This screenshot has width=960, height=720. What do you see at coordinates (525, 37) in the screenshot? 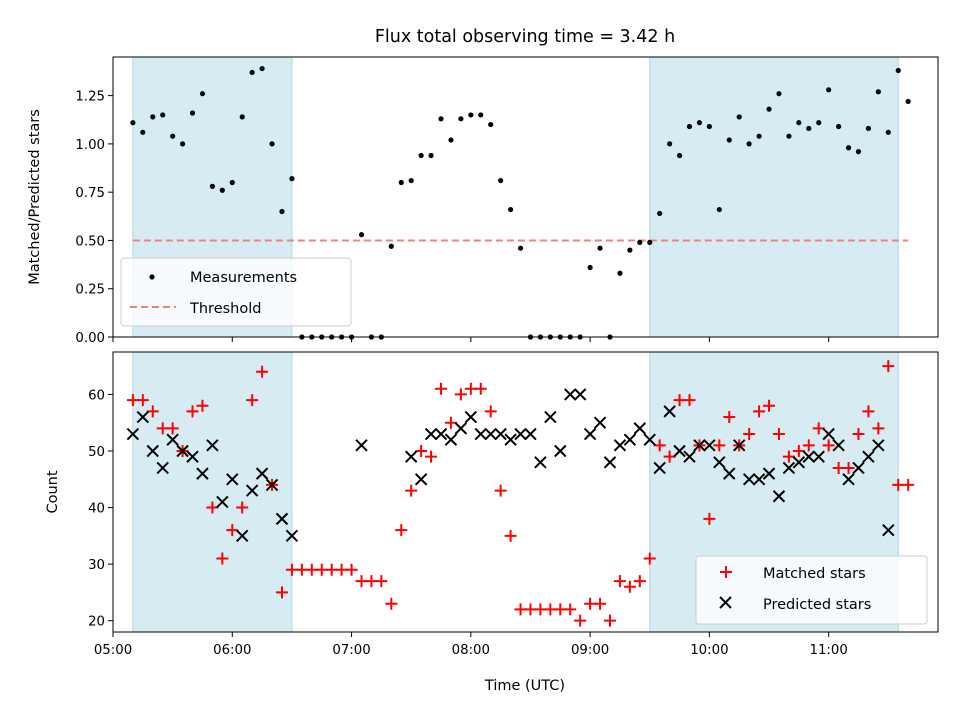
I see `chart-title: Flux total observing time = 3.42 h` at bounding box center [525, 37].